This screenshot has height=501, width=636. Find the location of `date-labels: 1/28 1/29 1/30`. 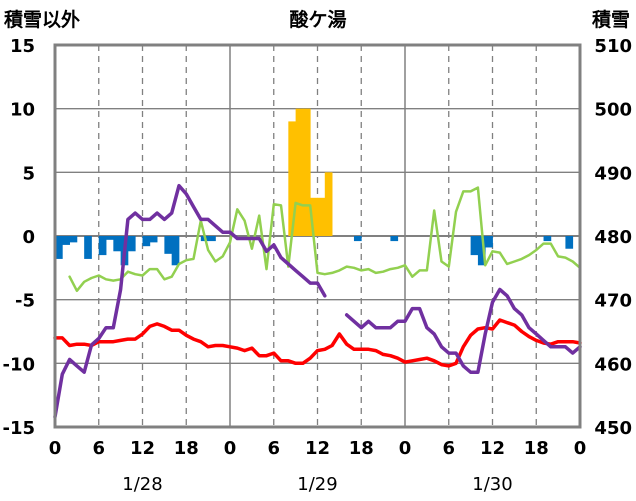

date-labels: 1/28 1/29 1/30 is located at coordinates (317, 484).